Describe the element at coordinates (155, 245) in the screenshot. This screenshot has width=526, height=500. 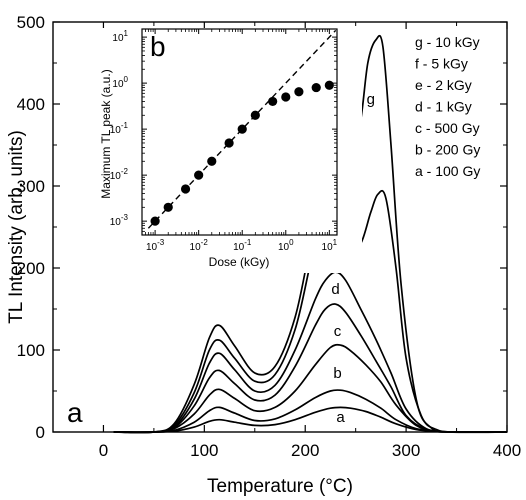
I see `inset-x-tick-label: 10⁻³` at that location.